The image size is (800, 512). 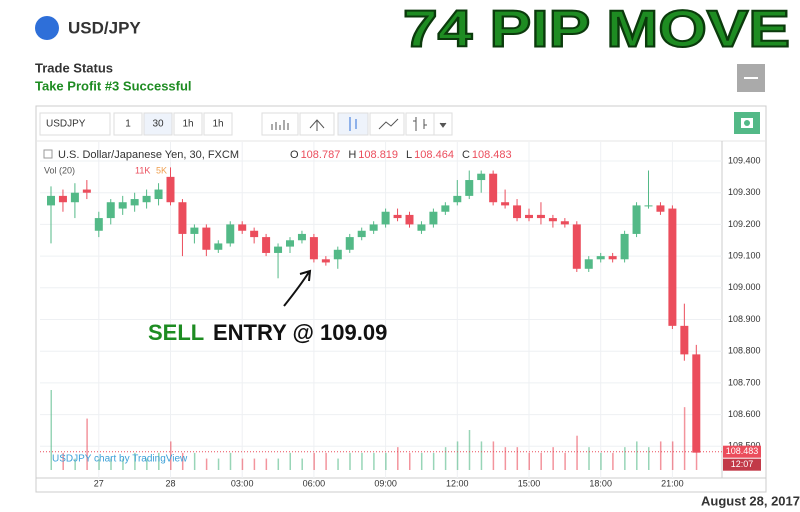 What do you see at coordinates (280, 124) in the screenshot?
I see `indicator-button` at bounding box center [280, 124].